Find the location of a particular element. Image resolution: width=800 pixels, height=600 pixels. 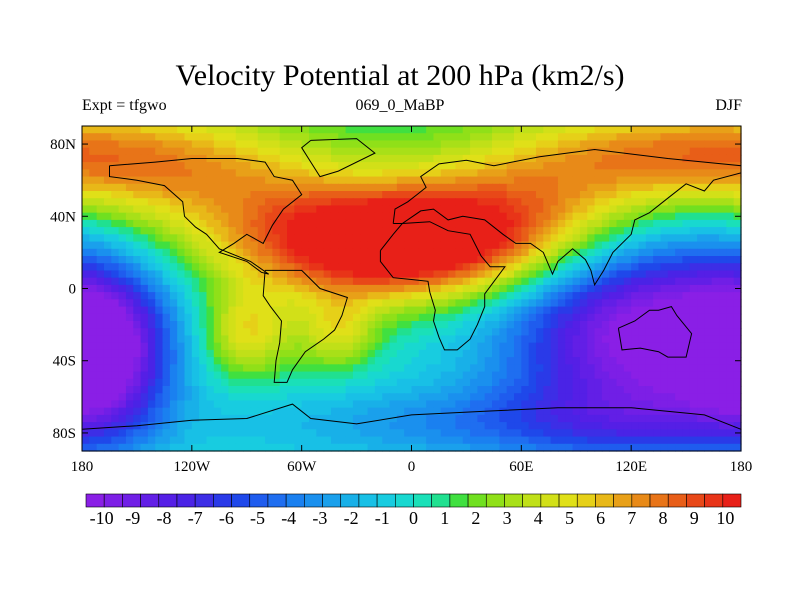

colorbar-label: 8 is located at coordinates (663, 518).